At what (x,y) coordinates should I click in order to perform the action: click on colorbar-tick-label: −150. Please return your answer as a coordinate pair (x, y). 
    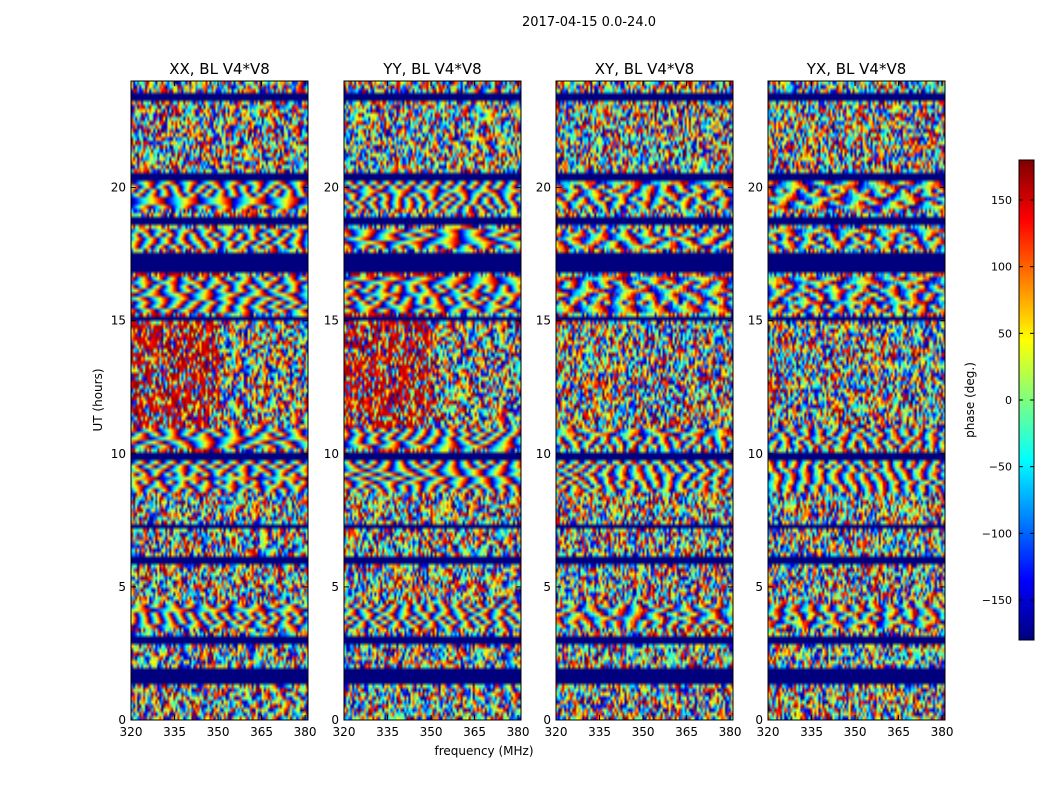
    Looking at the image, I should click on (997, 600).